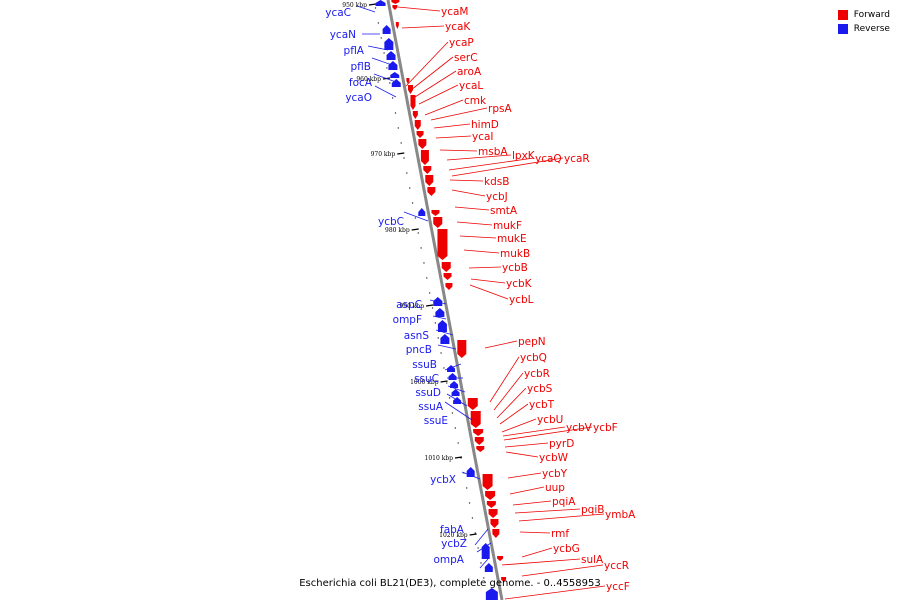 The width and height of the screenshot is (900, 600). Describe the element at coordinates (618, 587) in the screenshot. I see `forward-gene-label: yccF` at that location.